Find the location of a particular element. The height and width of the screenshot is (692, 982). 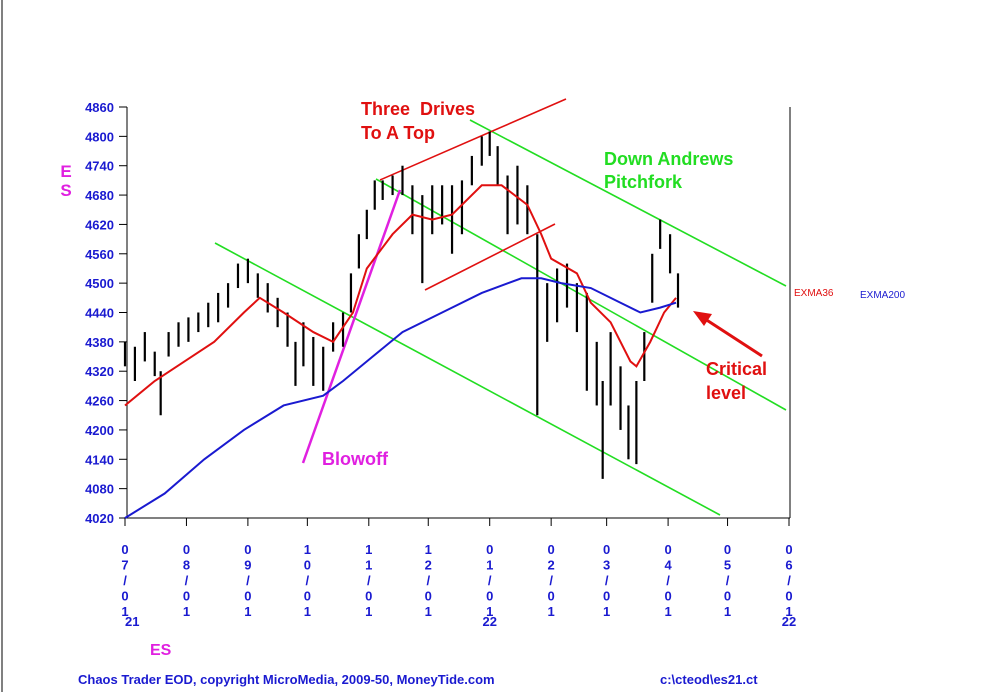

year-label: 21 is located at coordinates (132, 621).